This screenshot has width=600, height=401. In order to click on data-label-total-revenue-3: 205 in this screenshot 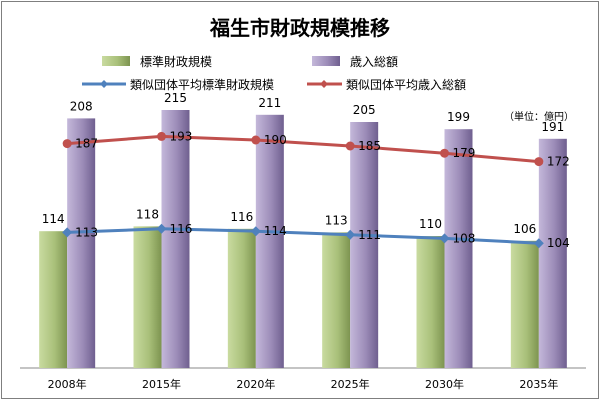, I will do `click(364, 110)`.